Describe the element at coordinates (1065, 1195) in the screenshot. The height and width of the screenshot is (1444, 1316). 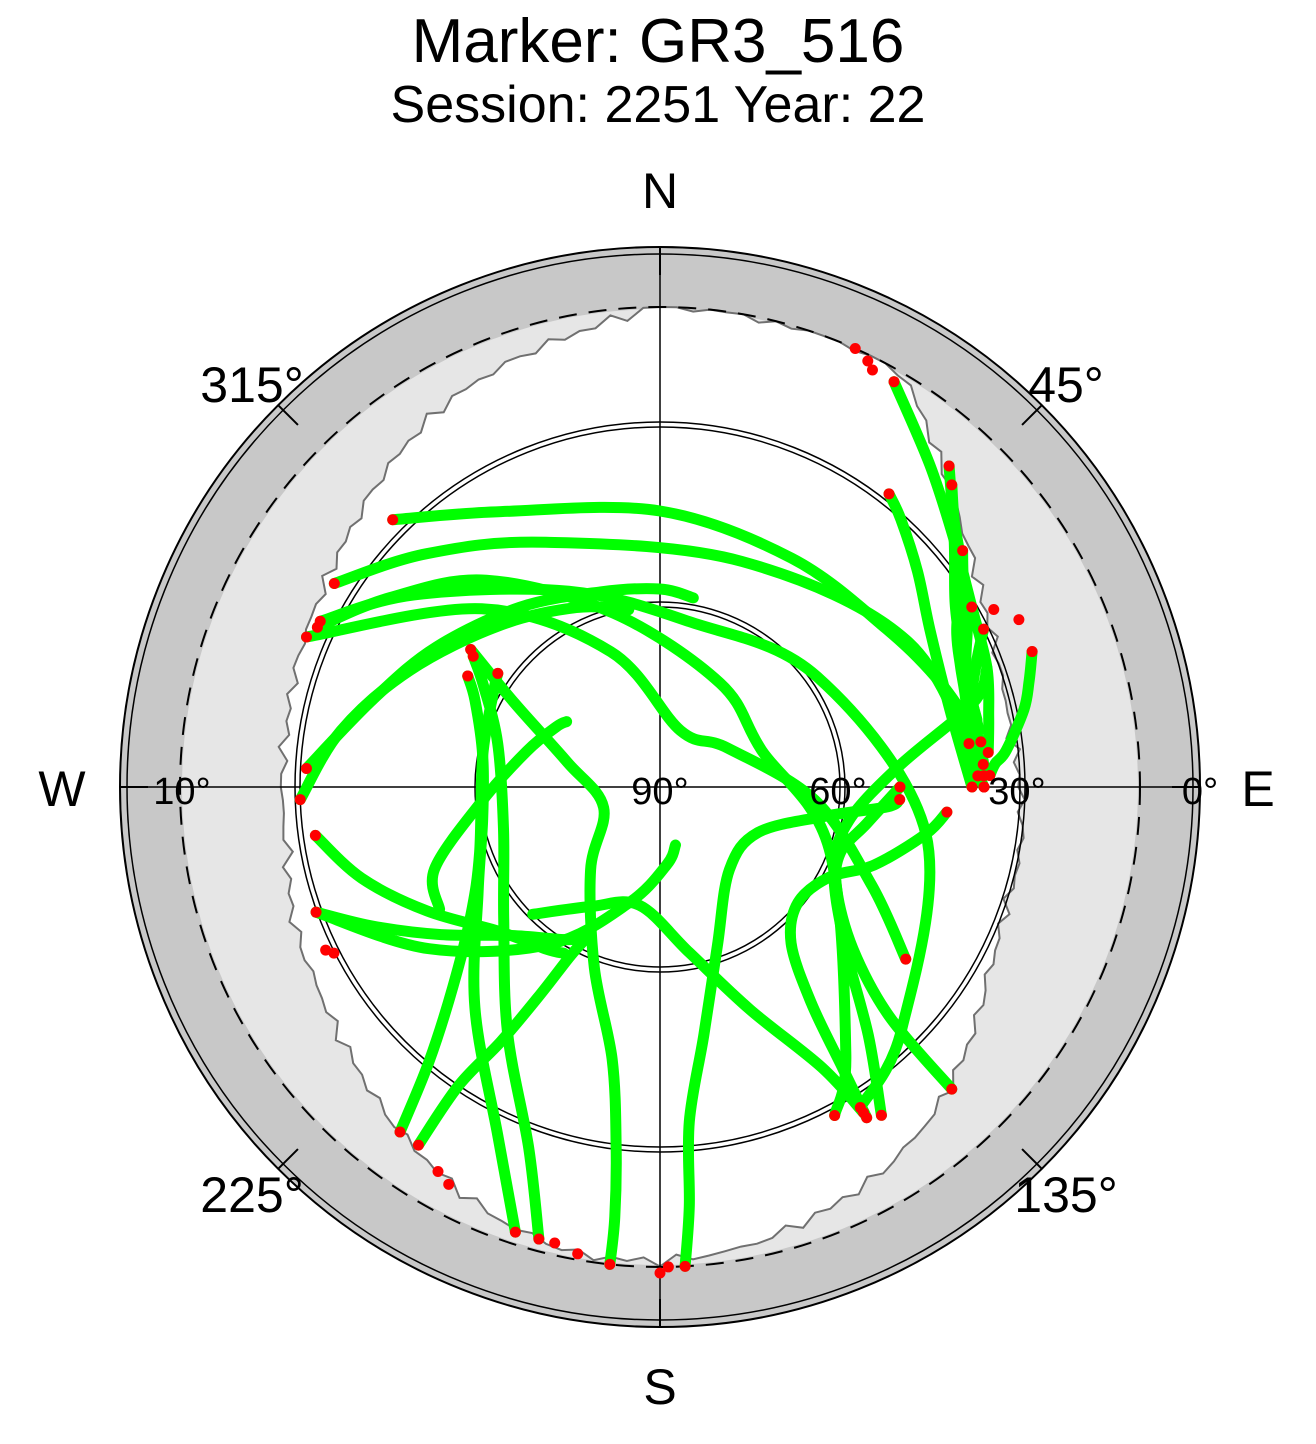
I see `azimuth-label-135: 135°` at that location.